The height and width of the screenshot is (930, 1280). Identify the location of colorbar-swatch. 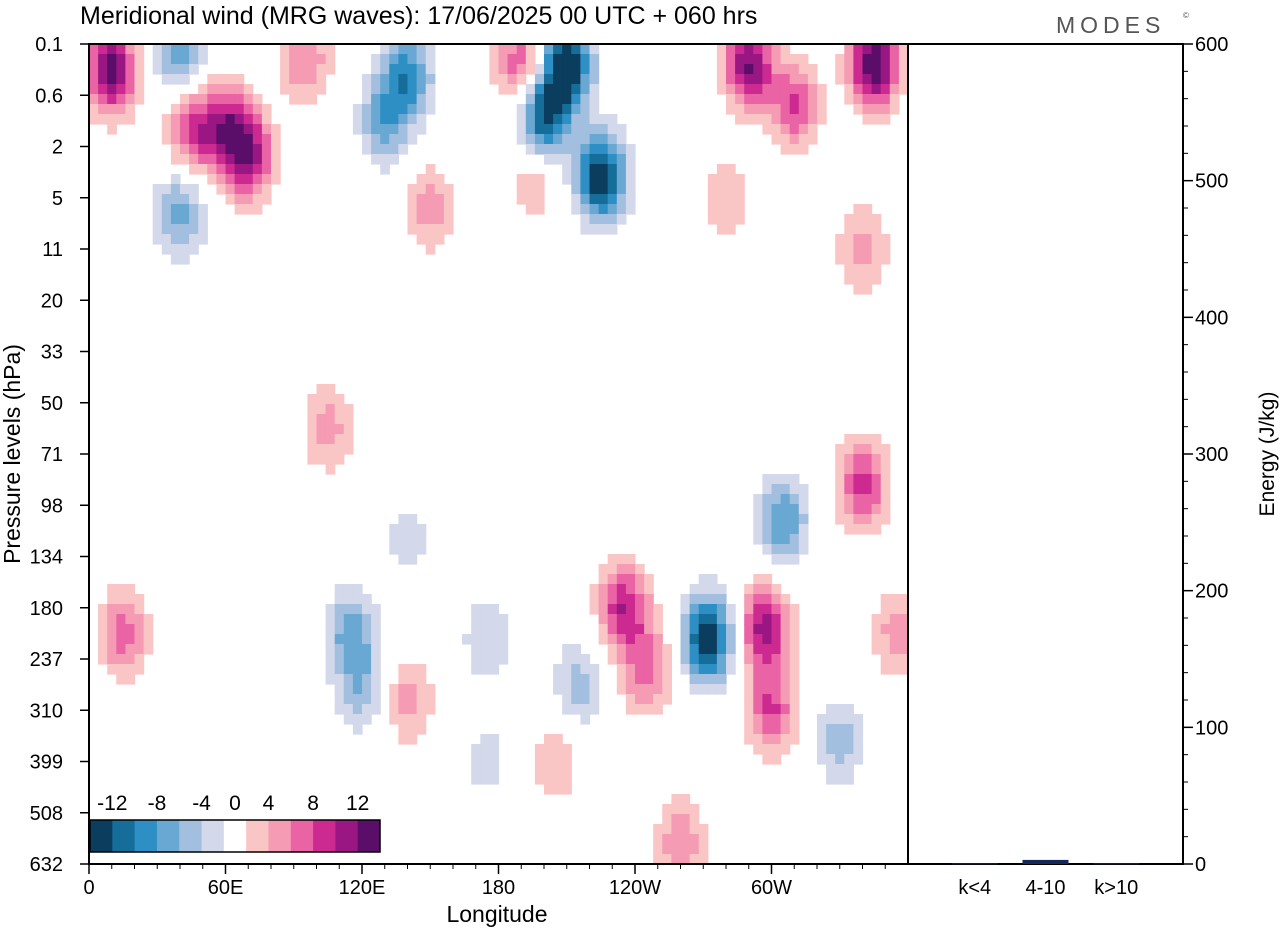
(324, 836).